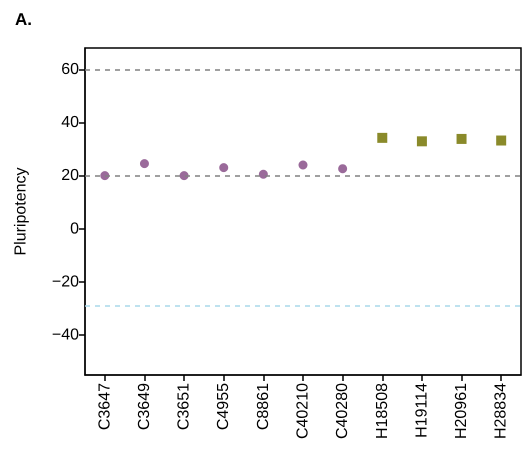  Describe the element at coordinates (461, 411) in the screenshot. I see `x-tick-label: H20961` at that location.